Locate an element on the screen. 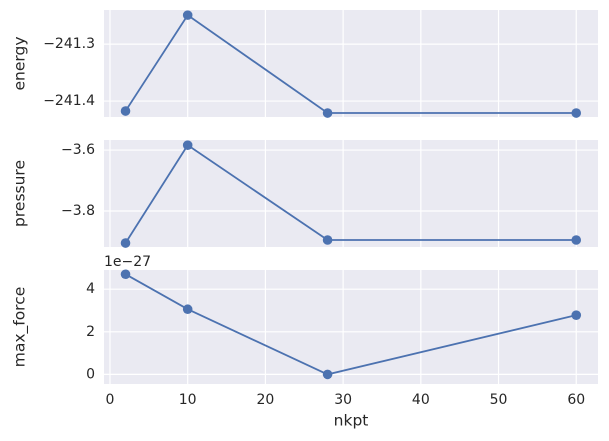 The height and width of the screenshot is (441, 609). x-axis-label: nkpt is located at coordinates (351, 421).